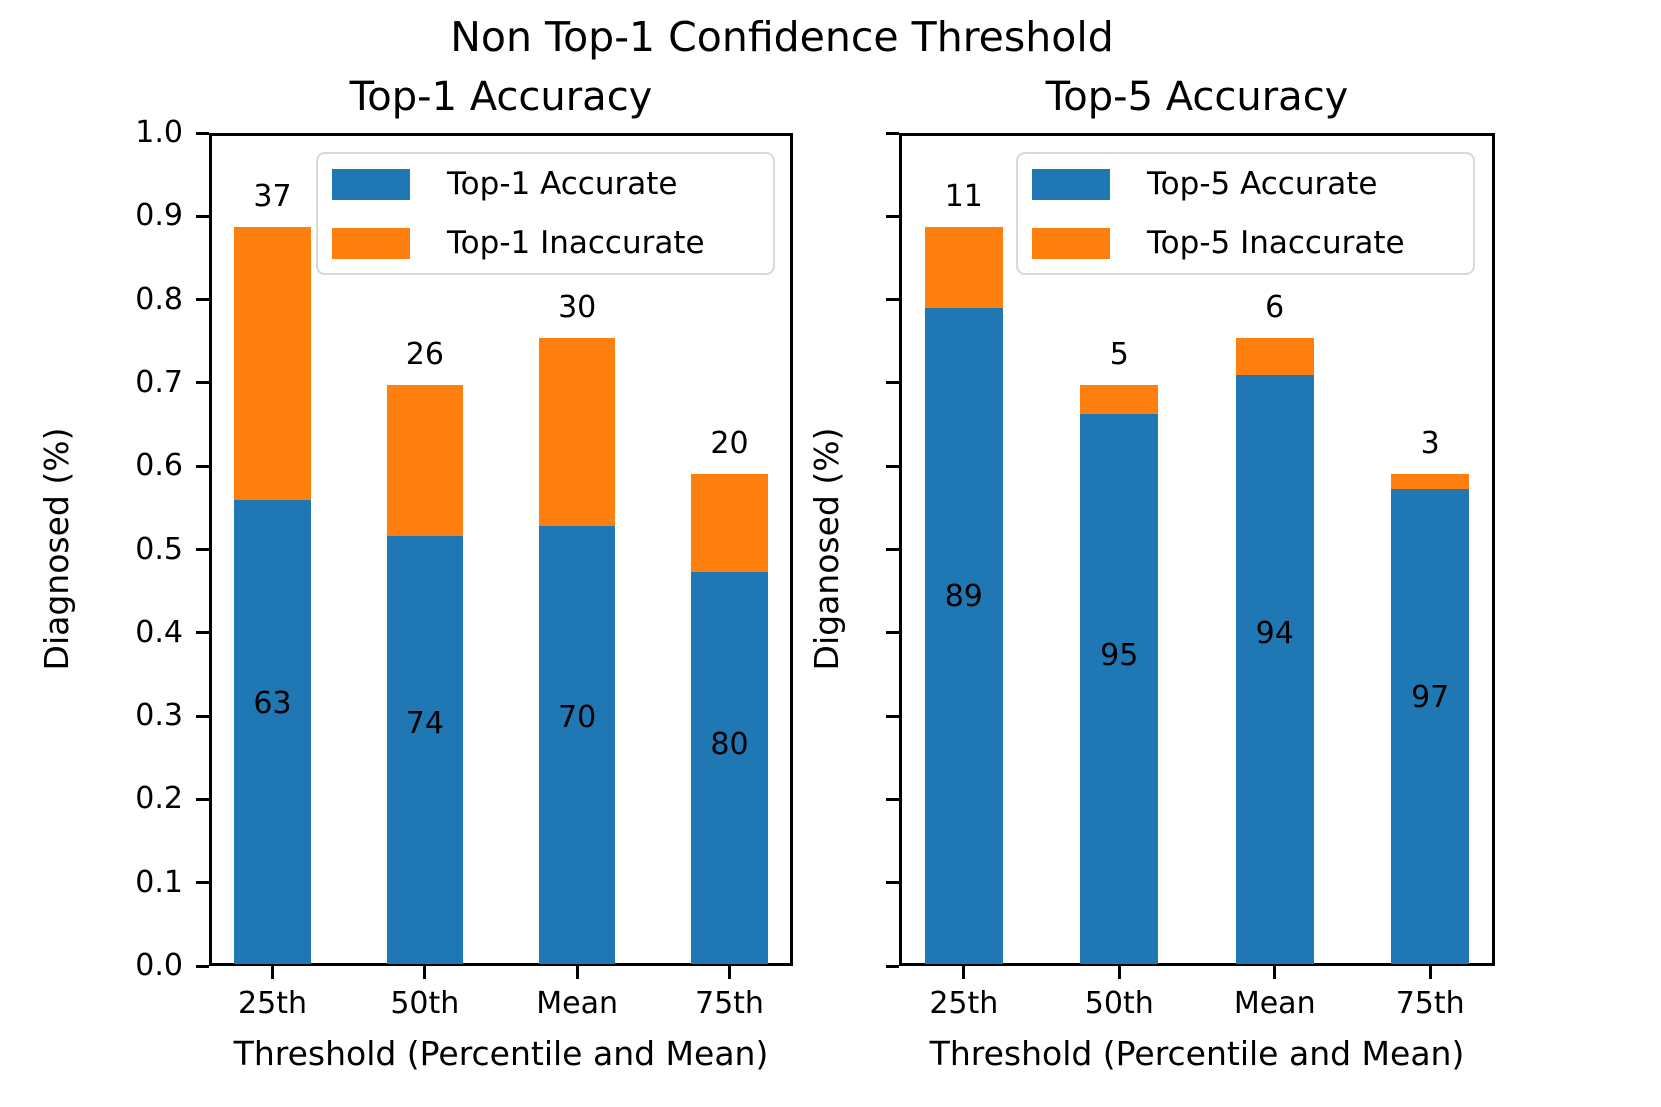 The height and width of the screenshot is (1107, 1661). Describe the element at coordinates (577, 307) in the screenshot. I see `bar-top-label: 30` at that location.